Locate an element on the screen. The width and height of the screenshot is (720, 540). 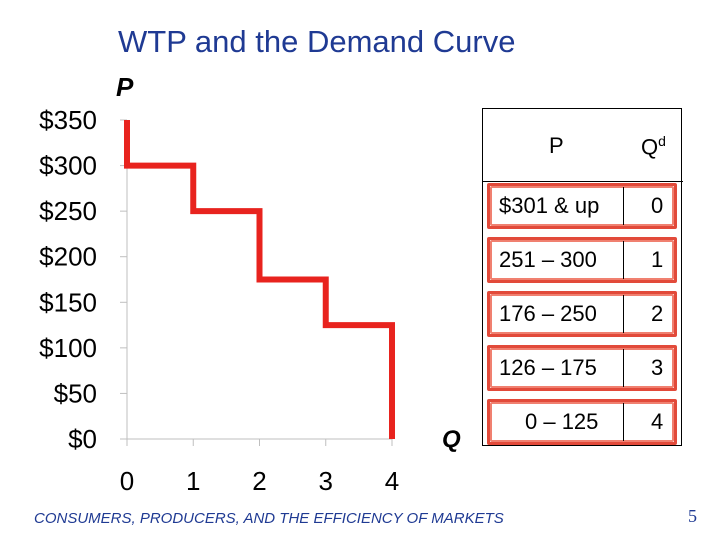
table-row: 0 – 125 4 is located at coordinates (582, 422).